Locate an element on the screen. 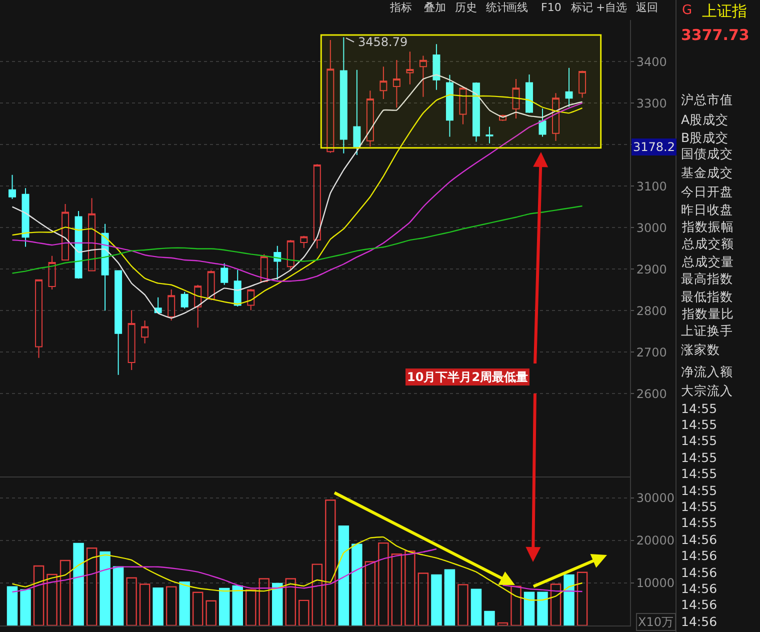 This screenshot has height=632, width=760. text: 画线 is located at coordinates (517, 7).